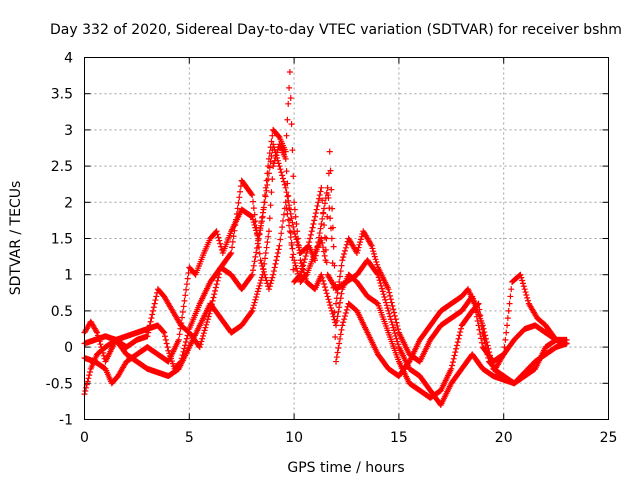 This screenshot has height=480, width=640. What do you see at coordinates (62, 312) in the screenshot?
I see `y-tick-label: 0.5` at bounding box center [62, 312].